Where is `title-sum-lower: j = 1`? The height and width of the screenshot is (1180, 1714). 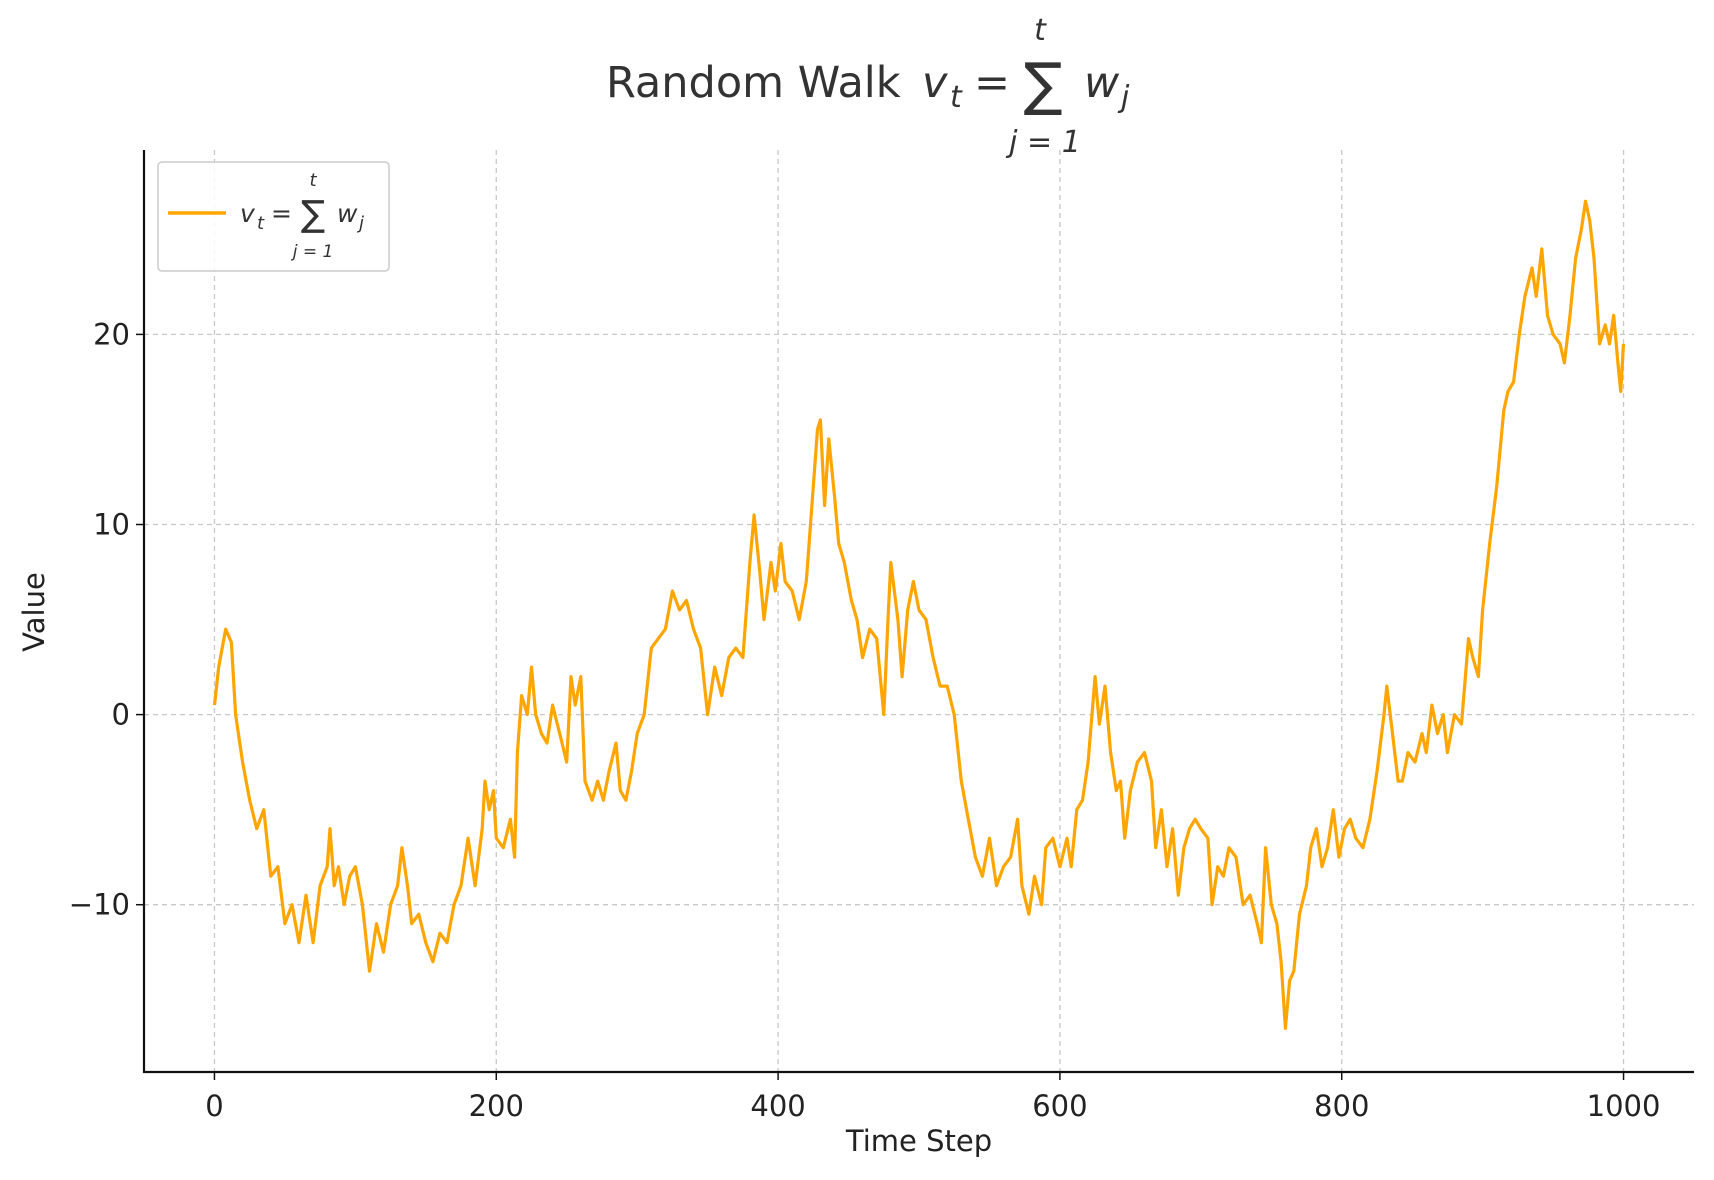 title-sum-lower: j = 1 is located at coordinates (1043, 142).